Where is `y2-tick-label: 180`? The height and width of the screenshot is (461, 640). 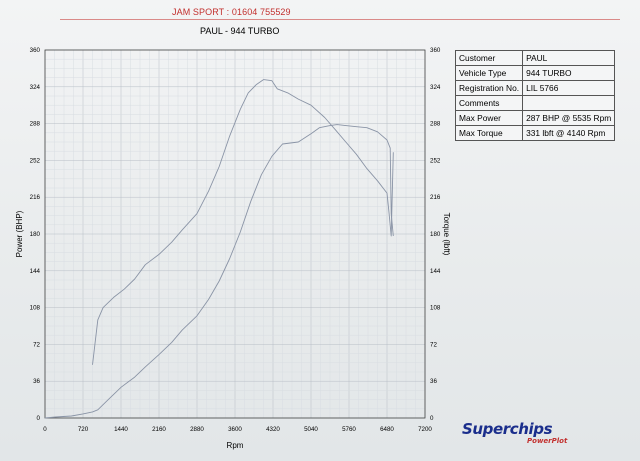
y2-tick-label: 180 is located at coordinates (435, 234).